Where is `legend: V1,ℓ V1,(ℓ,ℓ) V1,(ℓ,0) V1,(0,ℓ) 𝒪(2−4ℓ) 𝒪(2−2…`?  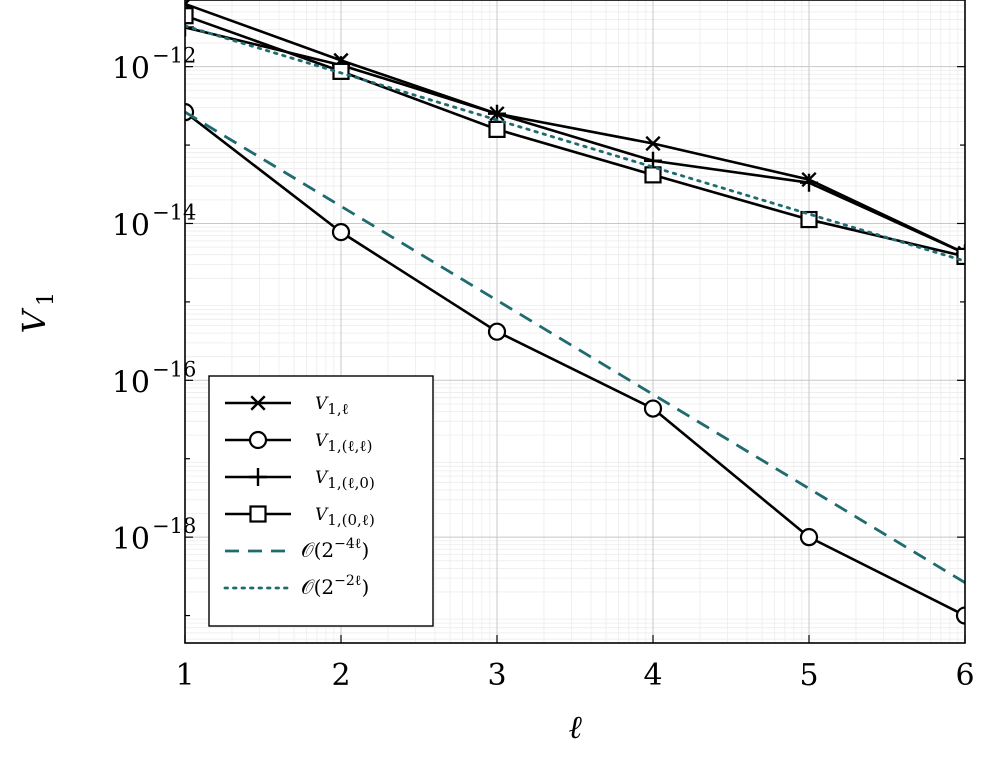
legend: V1,ℓ V1,(ℓ,ℓ) V1,(ℓ,0) V1,(0,ℓ) 𝒪(2−4ℓ) 𝒪(2−2… is located at coordinates (321, 501).